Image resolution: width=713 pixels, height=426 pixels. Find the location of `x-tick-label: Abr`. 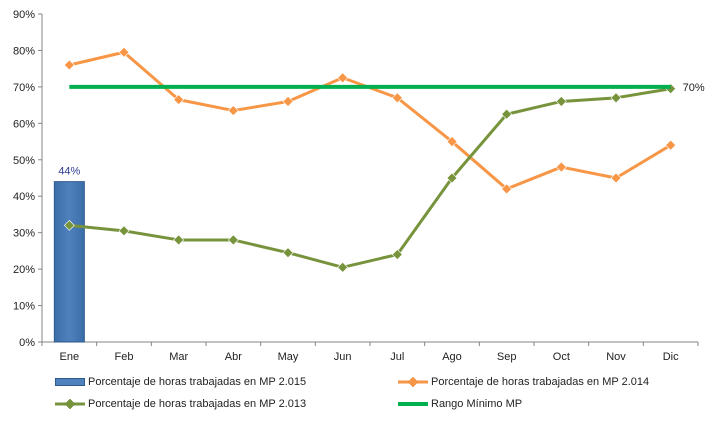

x-tick-label: Abr is located at coordinates (233, 357).